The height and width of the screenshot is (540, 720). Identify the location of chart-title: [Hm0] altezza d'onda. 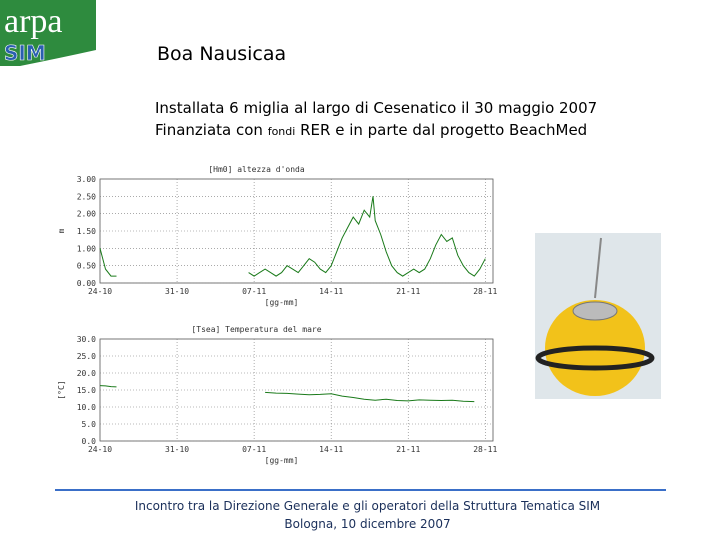
(256, 169).